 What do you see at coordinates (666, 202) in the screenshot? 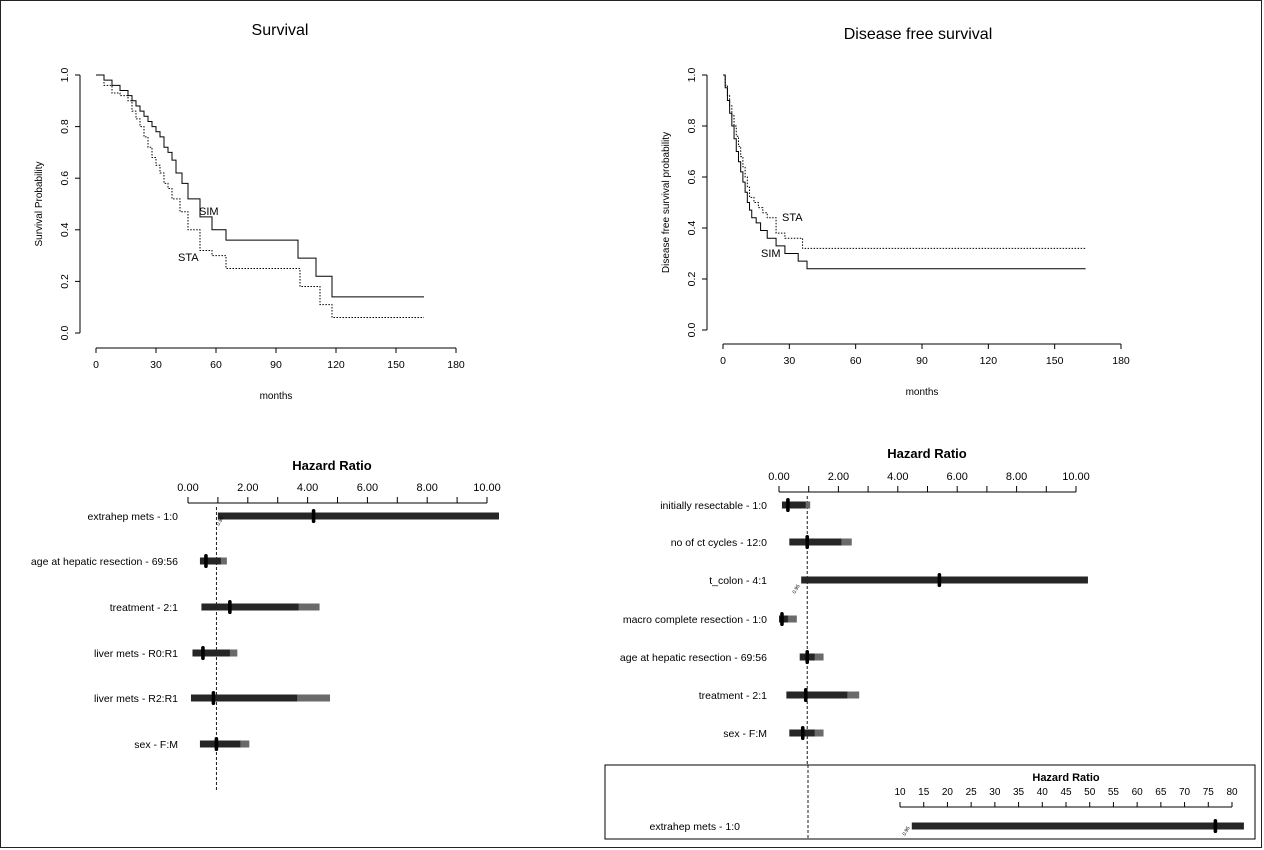
I see `y-axis-label: Disease free survival probability` at bounding box center [666, 202].